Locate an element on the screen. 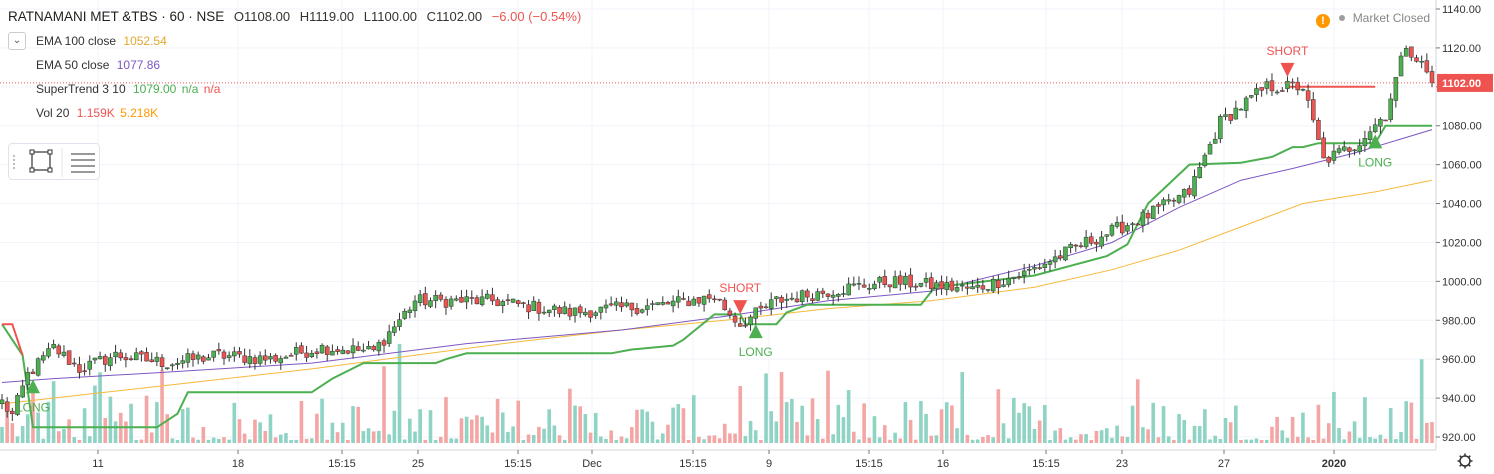 The height and width of the screenshot is (474, 1494). drag-handle-icon is located at coordinates (14, 162).